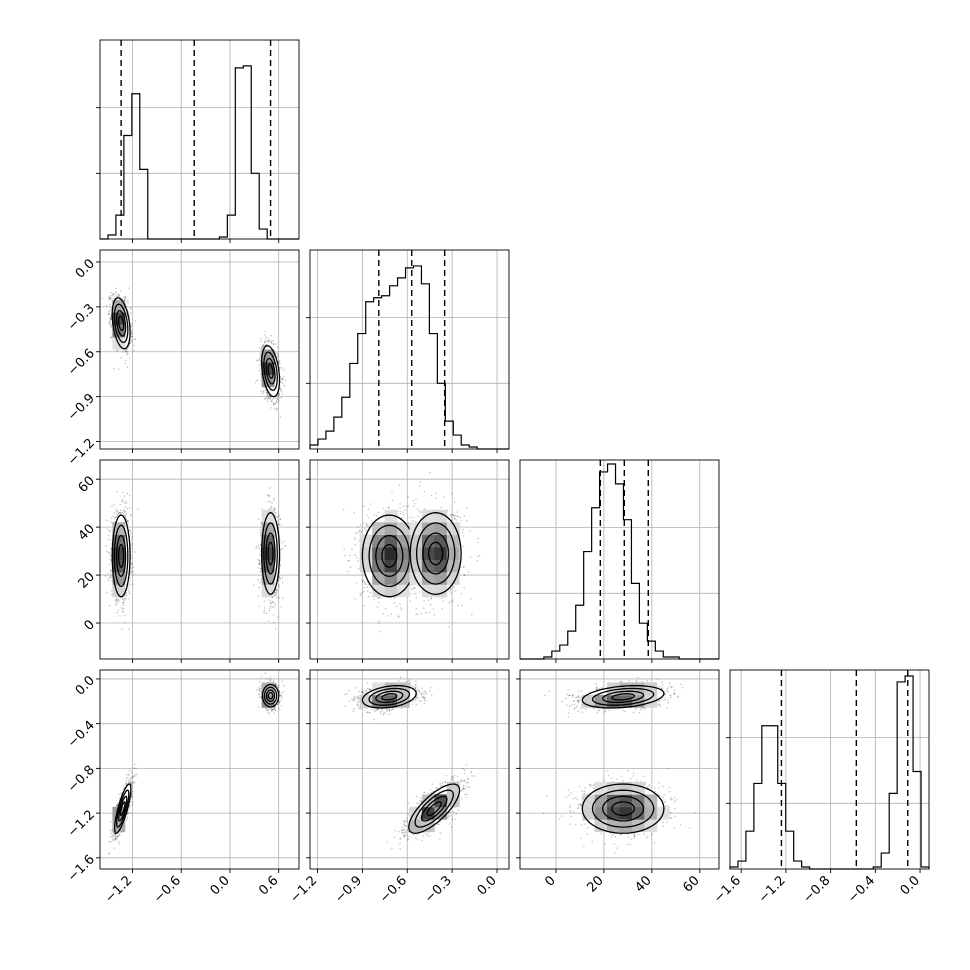 This screenshot has height=970, width=970. I want to click on tick-label-y: −0.9, so click(81, 407).